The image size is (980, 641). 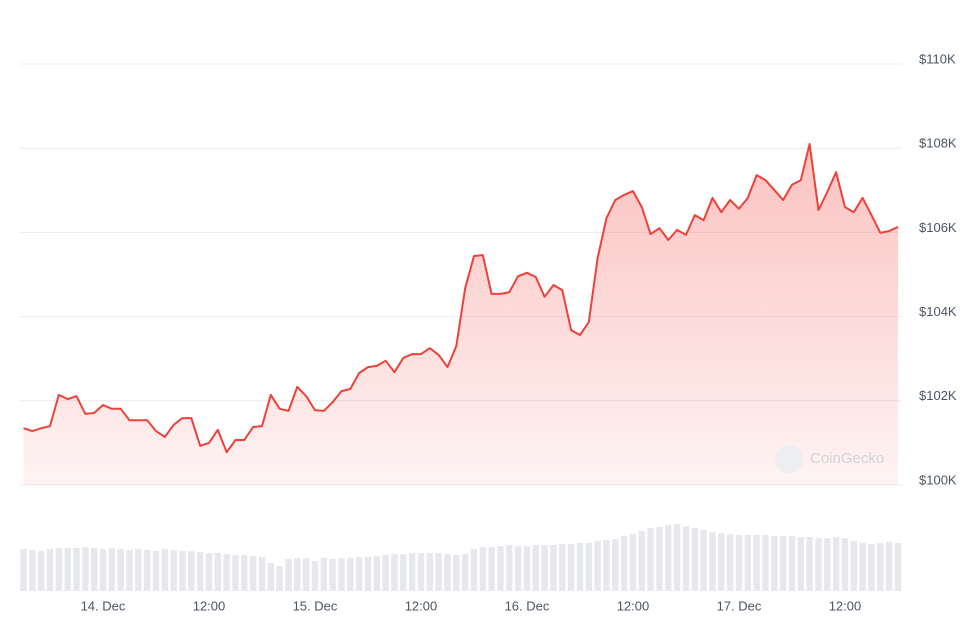 I want to click on x-tick-label: 15. Dec, so click(x=315, y=605).